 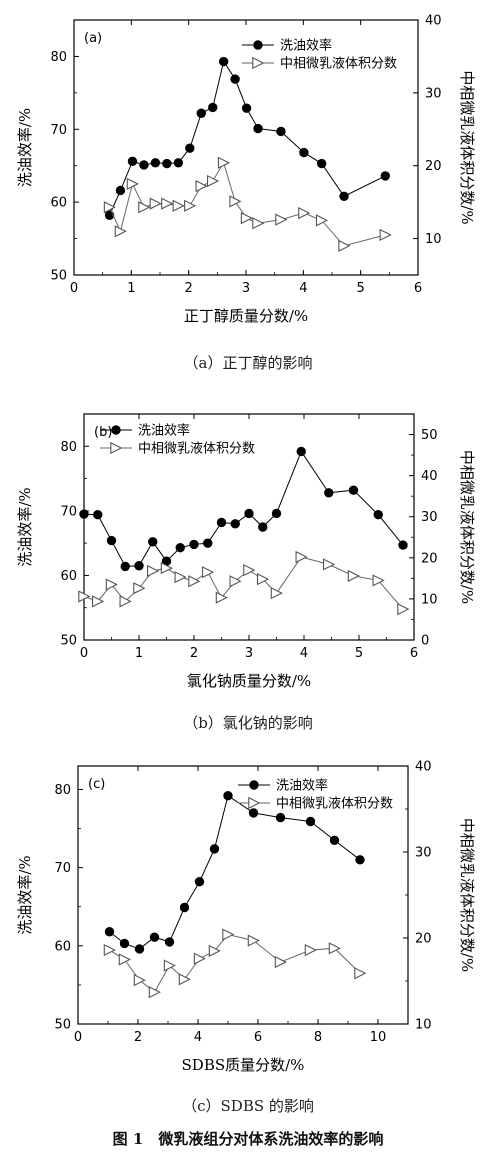 What do you see at coordinates (198, 1037) in the screenshot?
I see `x-tick-label: 4` at bounding box center [198, 1037].